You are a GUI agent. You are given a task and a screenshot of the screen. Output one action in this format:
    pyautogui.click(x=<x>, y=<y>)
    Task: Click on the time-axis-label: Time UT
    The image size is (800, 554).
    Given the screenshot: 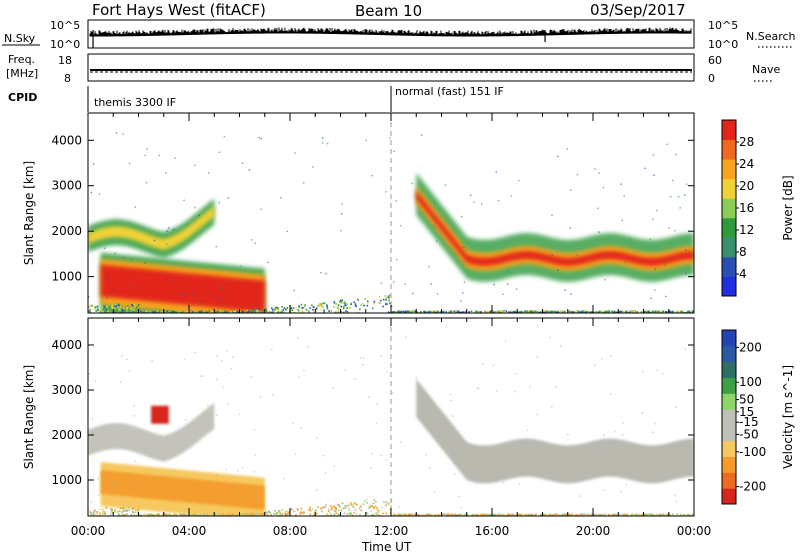 What is the action you would take?
    pyautogui.click(x=386, y=547)
    